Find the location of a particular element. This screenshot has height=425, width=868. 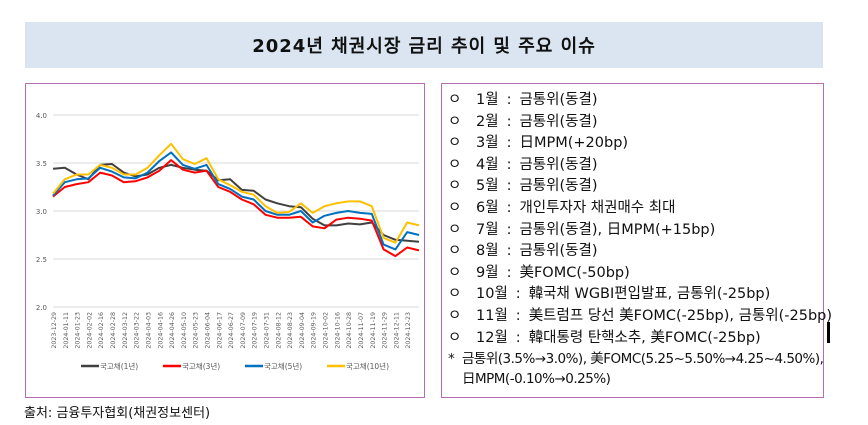

legend-label: 국고채(1년) is located at coordinates (119, 366).